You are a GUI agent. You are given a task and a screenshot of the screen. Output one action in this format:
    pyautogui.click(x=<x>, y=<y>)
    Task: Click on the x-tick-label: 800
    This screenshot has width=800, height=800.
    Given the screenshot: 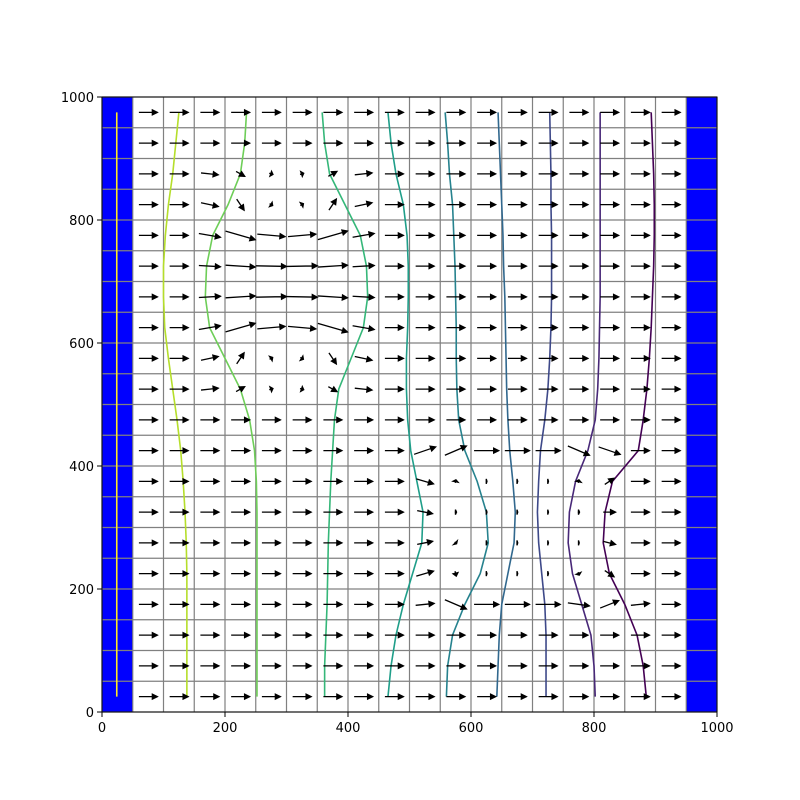 What is the action you would take?
    pyautogui.click(x=594, y=728)
    